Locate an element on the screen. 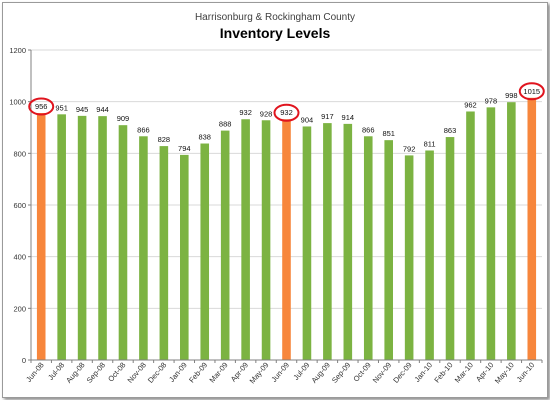 This screenshot has height=400, width=550. x-tick-label-feb-09: Feb-09 is located at coordinates (198, 373).